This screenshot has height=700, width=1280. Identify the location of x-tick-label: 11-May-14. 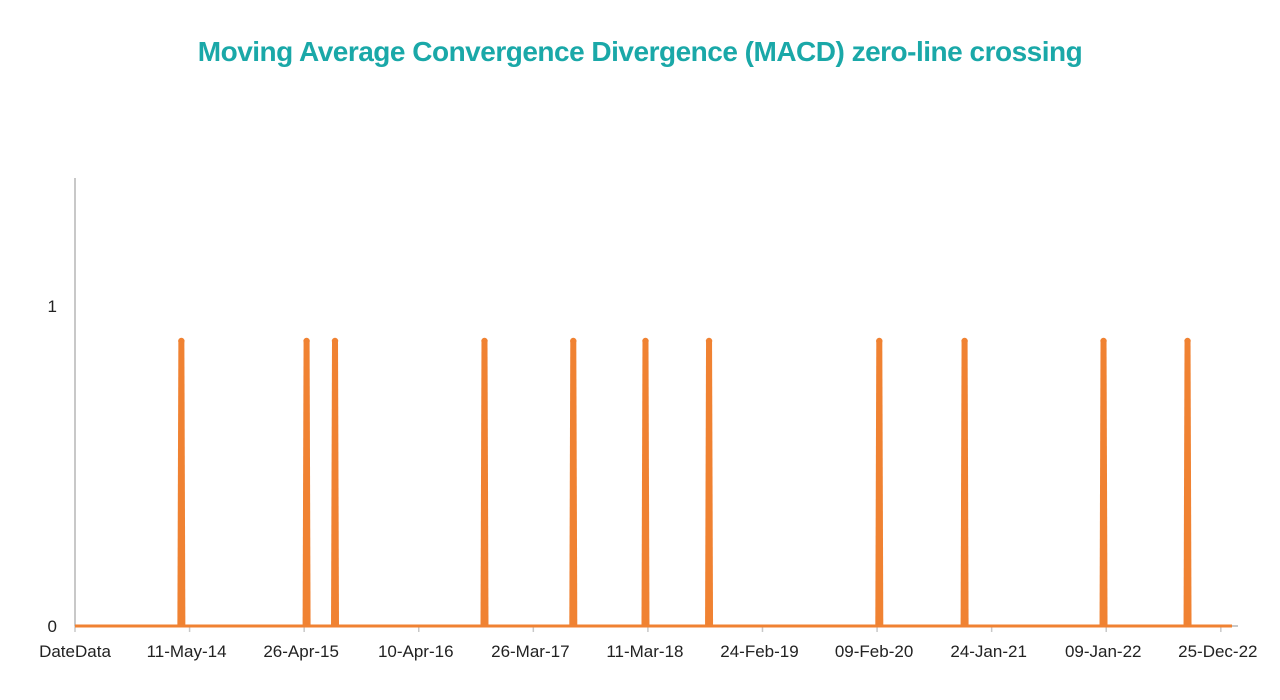
(187, 651).